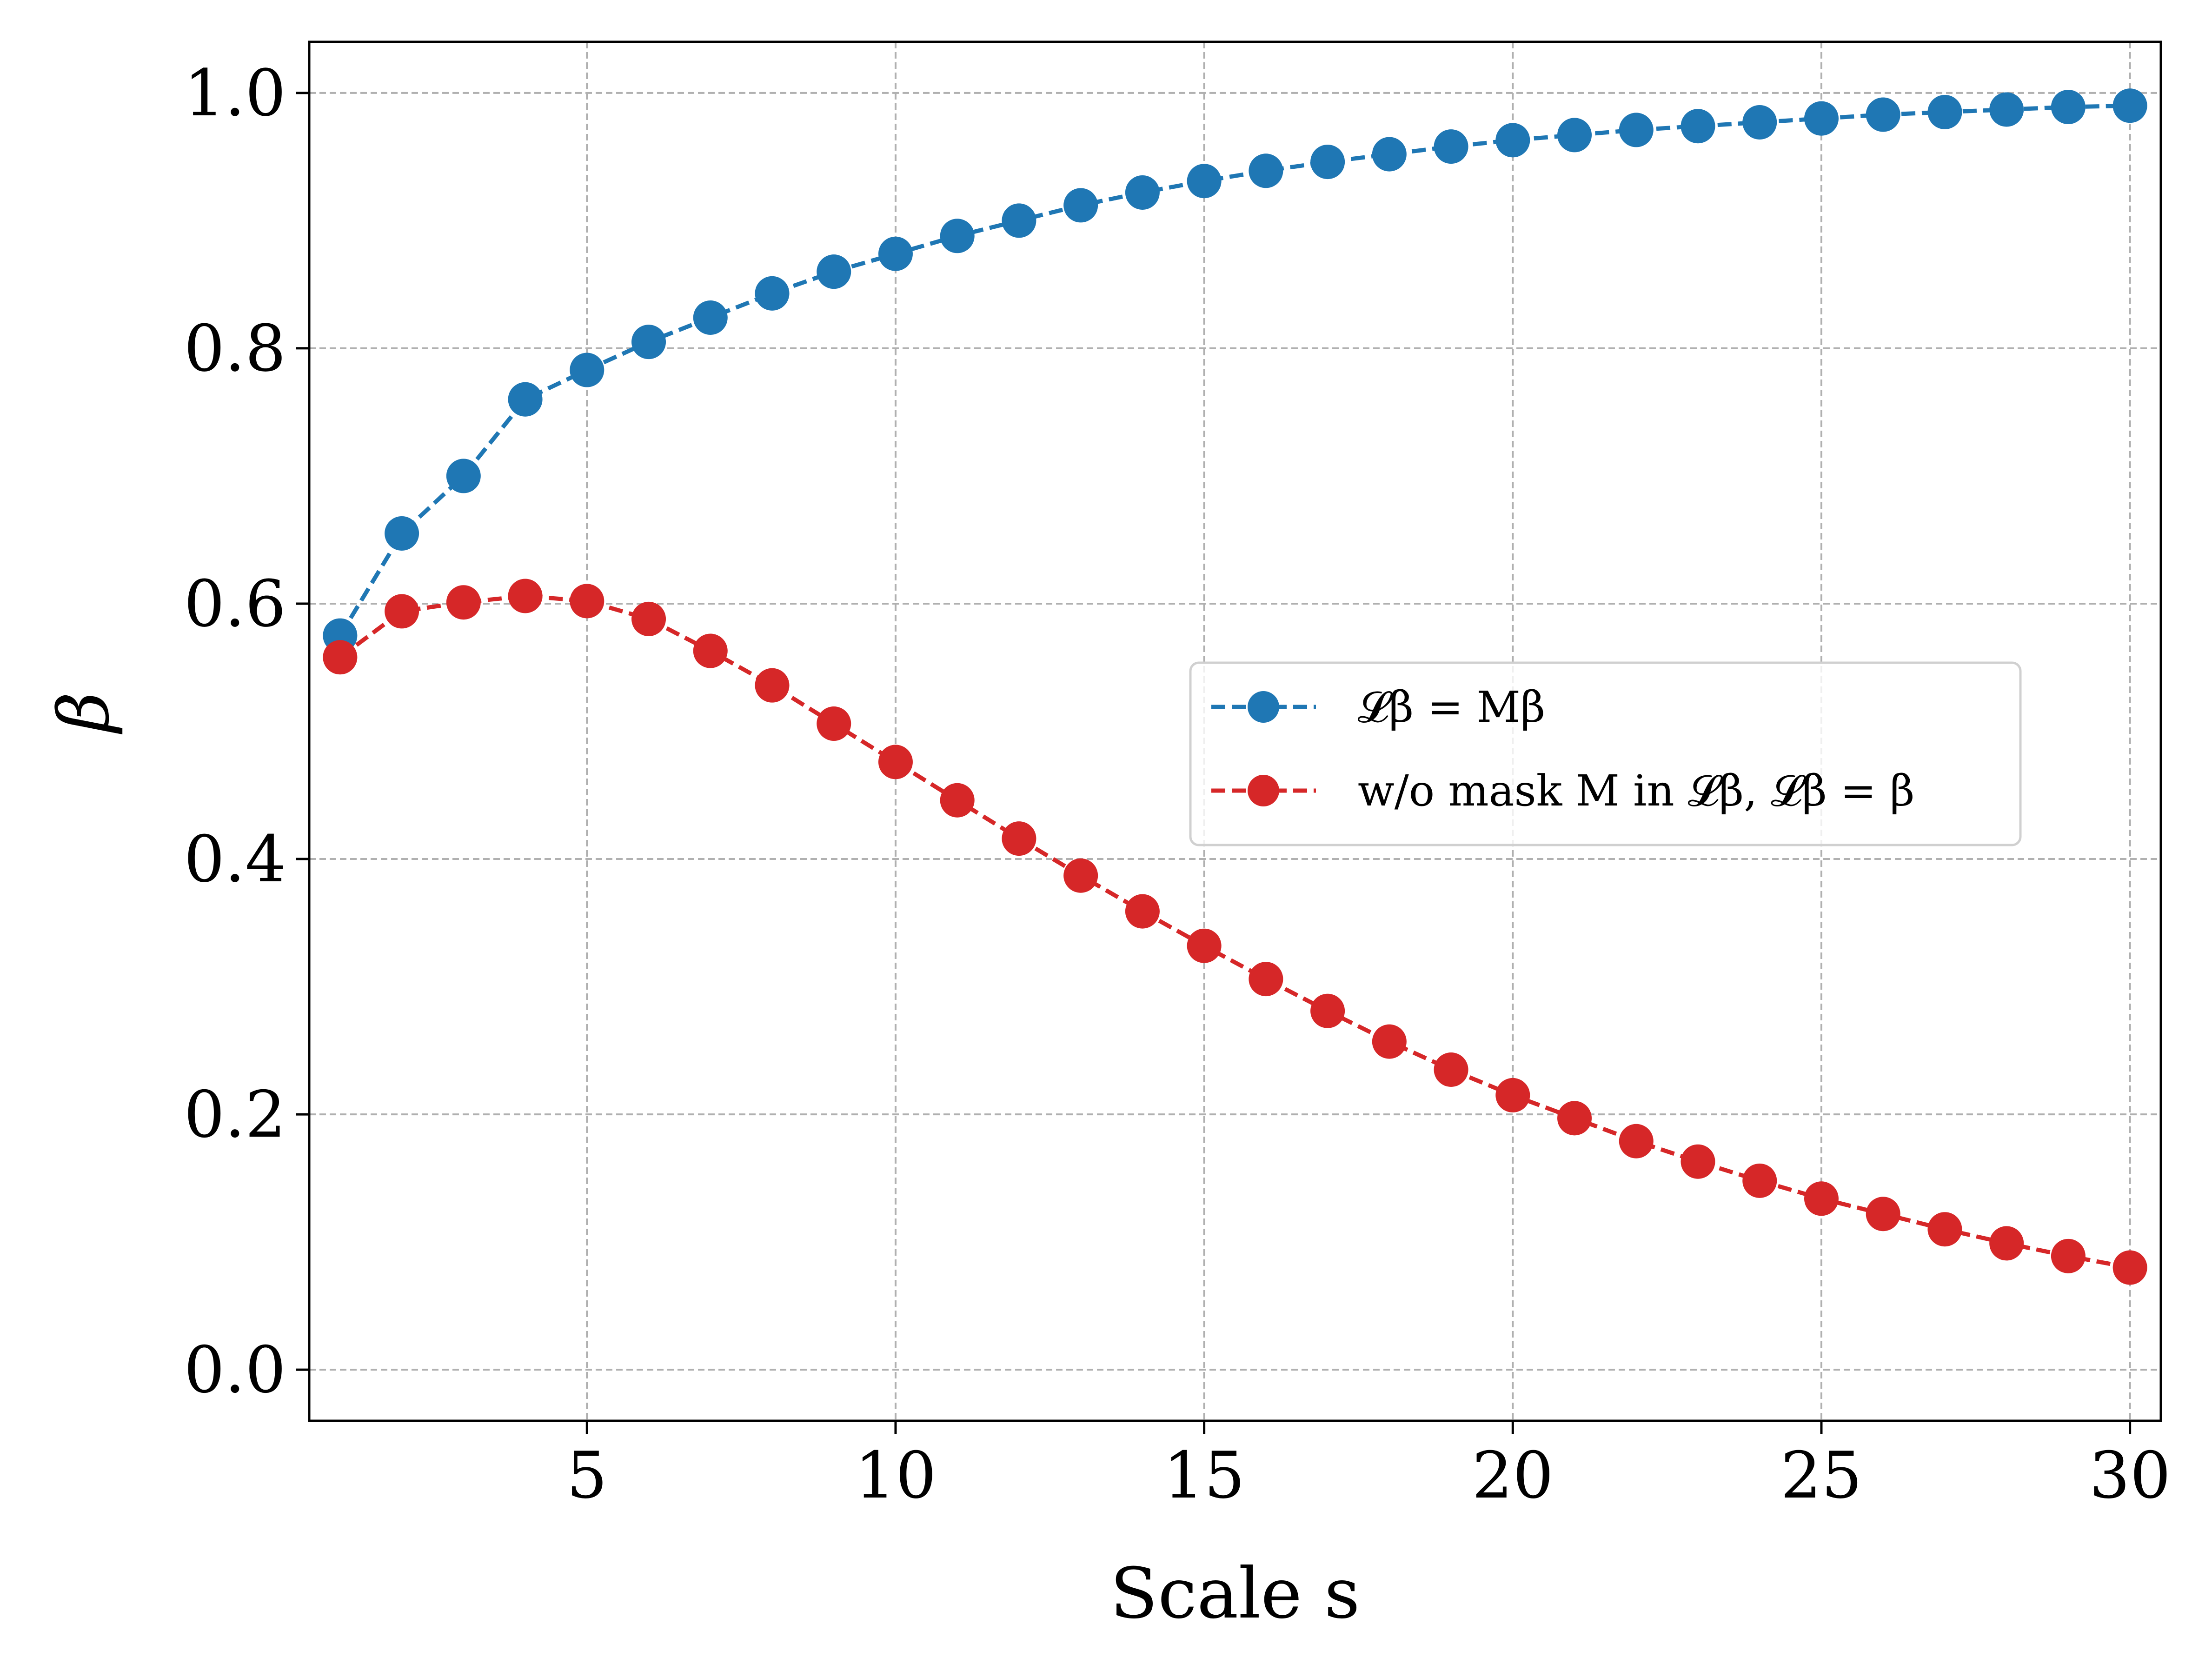  Describe the element at coordinates (235, 348) in the screenshot. I see `y-tick-label: 0.8` at that location.